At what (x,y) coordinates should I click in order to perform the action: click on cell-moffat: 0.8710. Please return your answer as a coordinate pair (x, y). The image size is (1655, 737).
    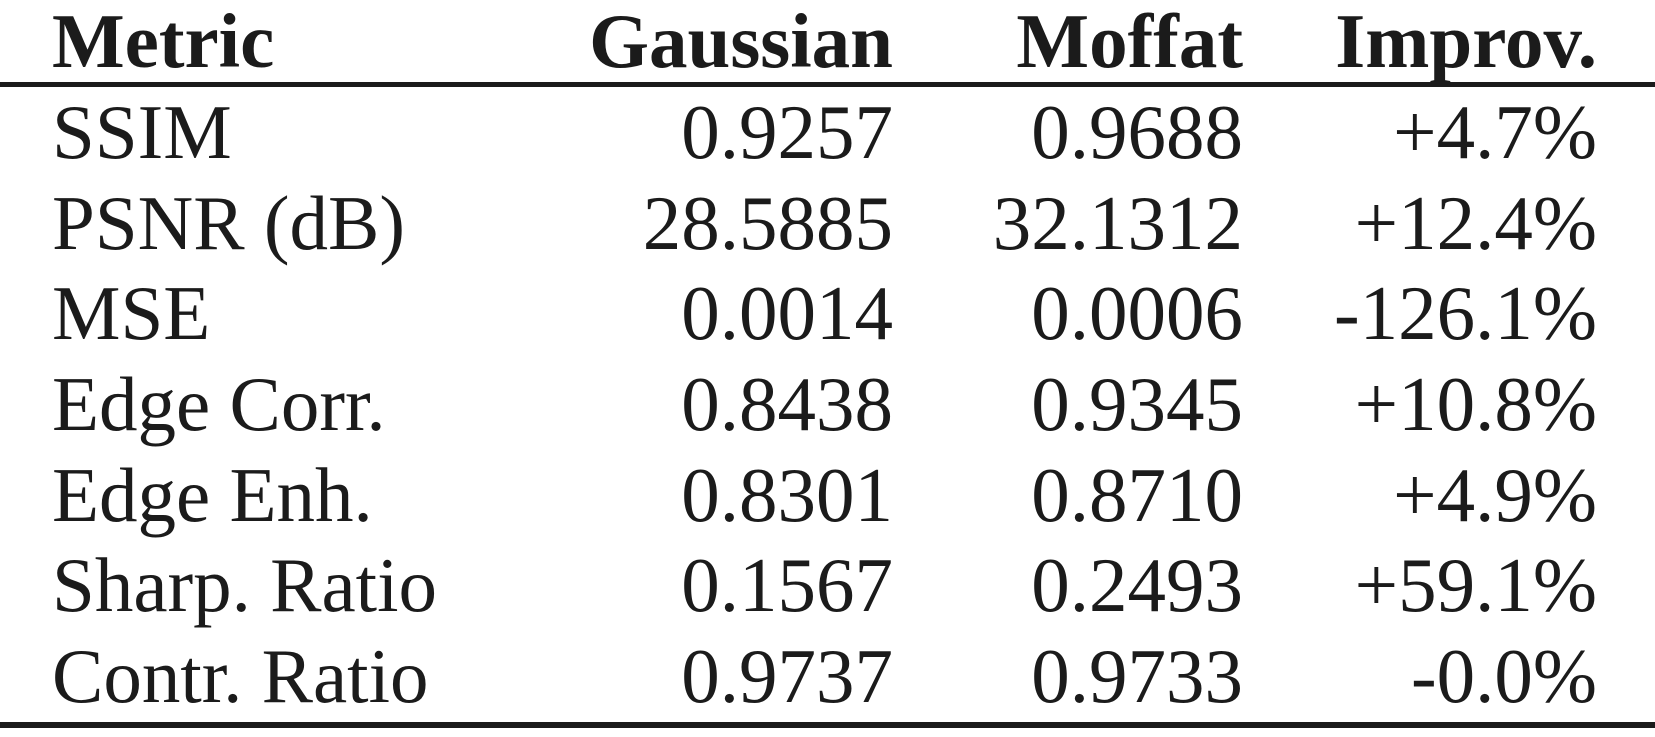
    Looking at the image, I should click on (1137, 494).